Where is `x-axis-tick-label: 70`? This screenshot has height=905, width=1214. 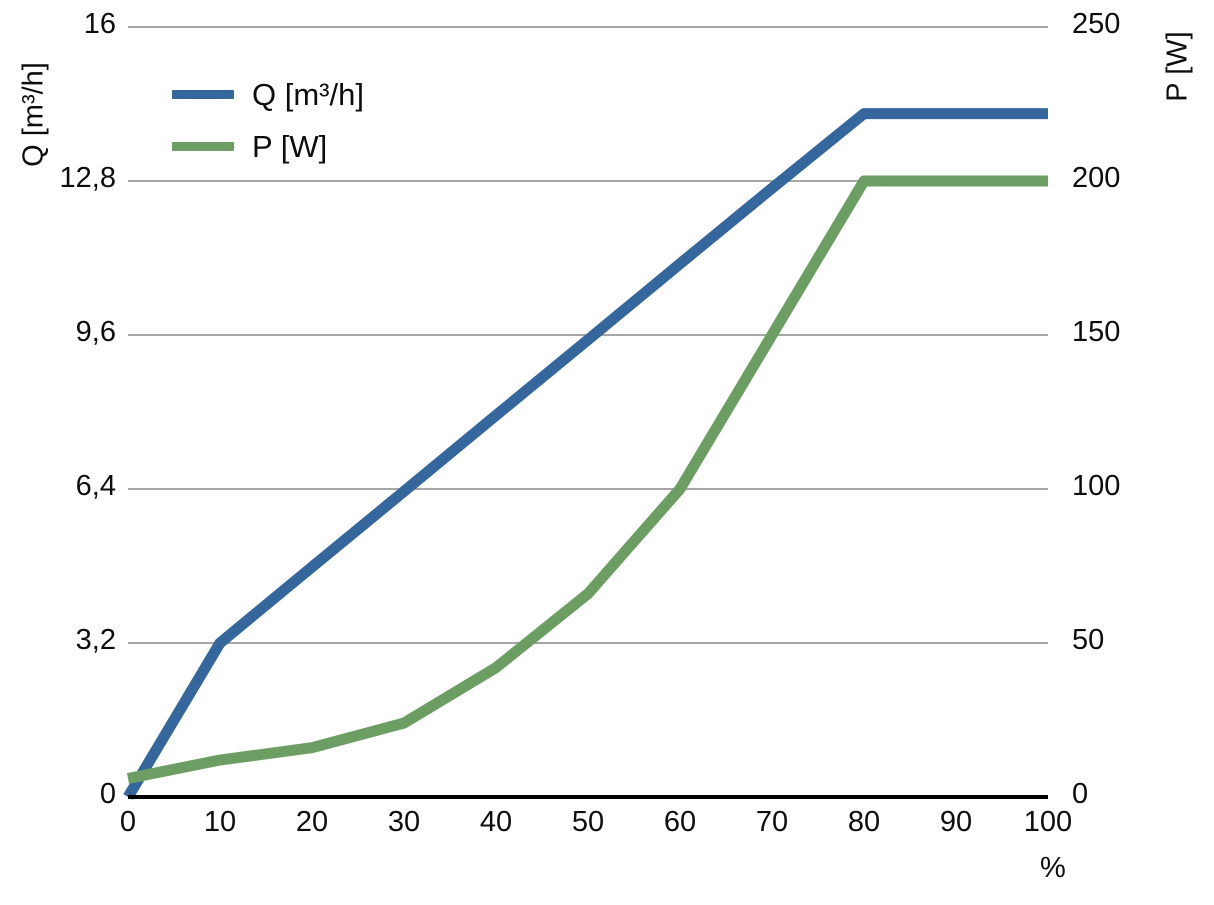
x-axis-tick-label: 70 is located at coordinates (772, 822).